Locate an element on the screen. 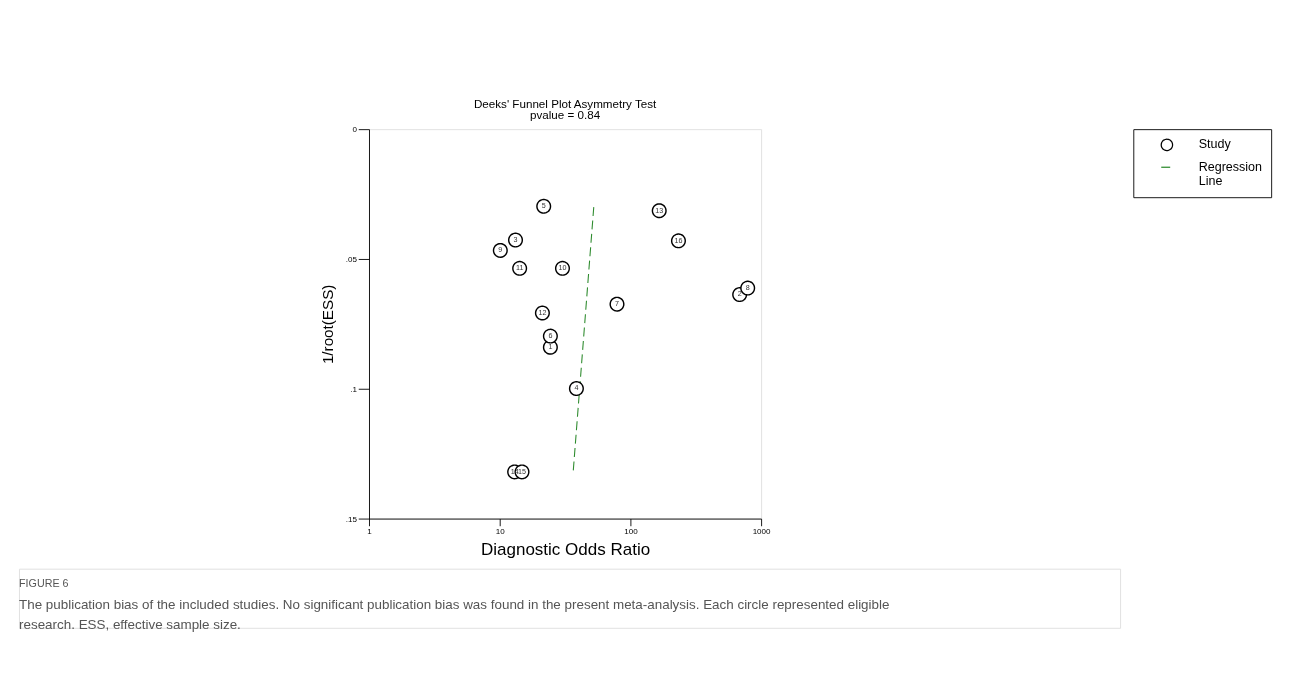 This screenshot has height=699, width=1290. y-tick-label: .1 is located at coordinates (354, 389).